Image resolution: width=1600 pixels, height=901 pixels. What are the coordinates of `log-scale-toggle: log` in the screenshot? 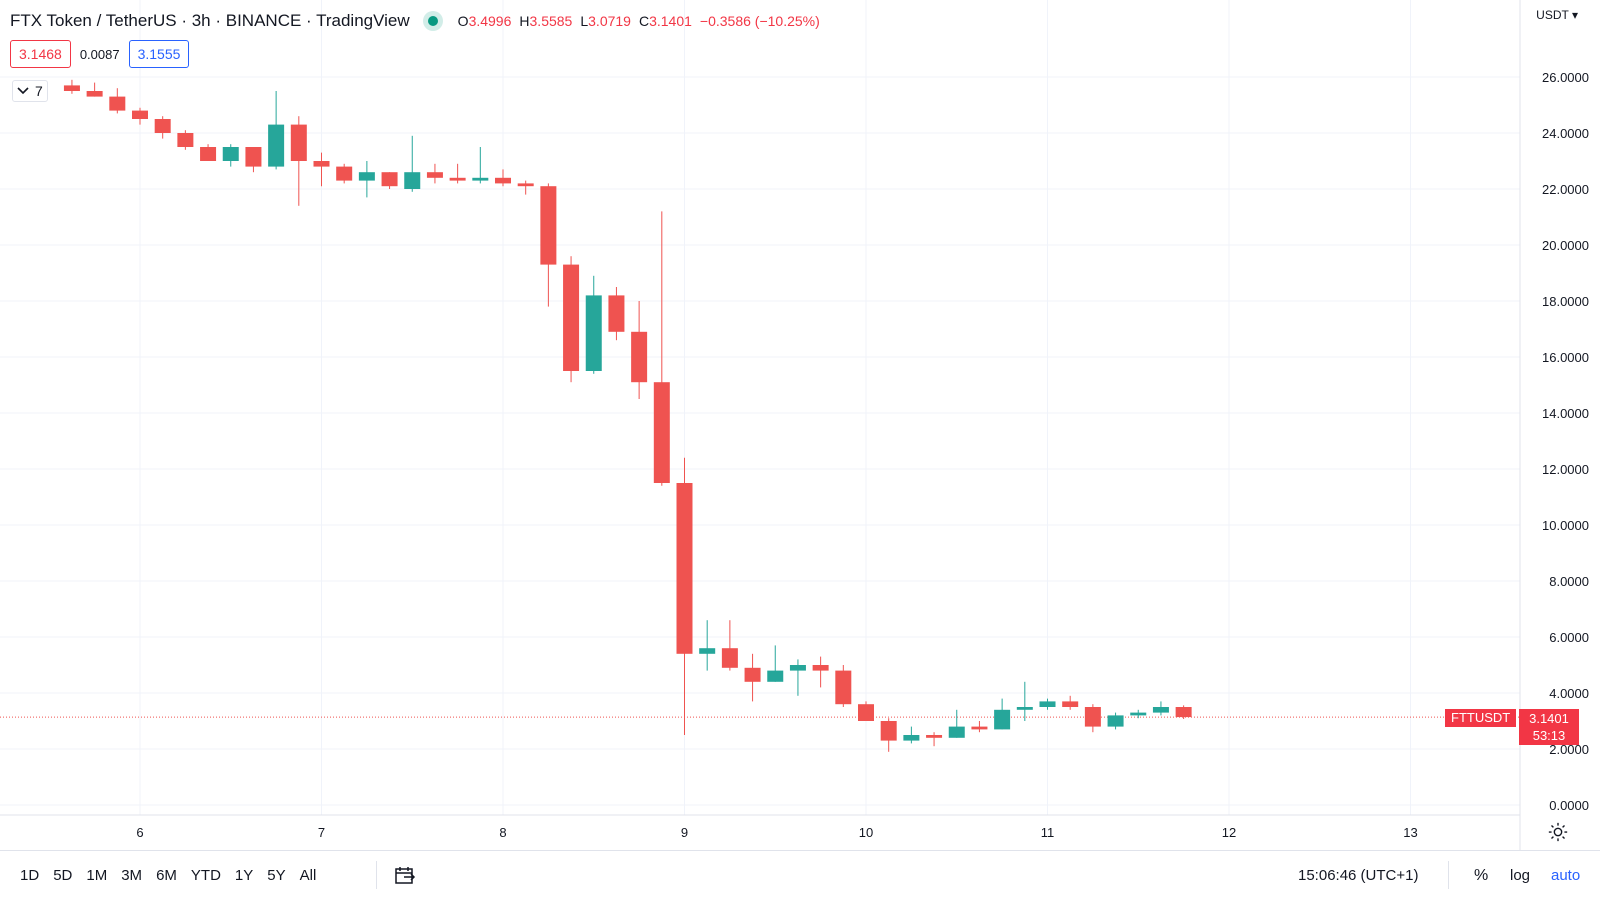 It's located at (1520, 875).